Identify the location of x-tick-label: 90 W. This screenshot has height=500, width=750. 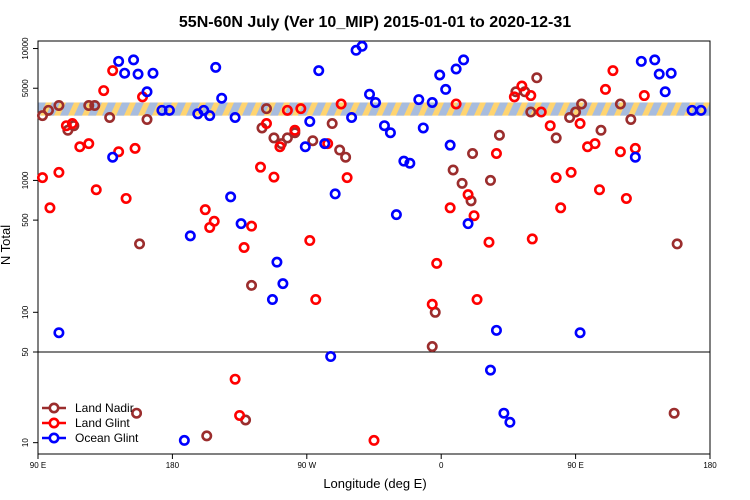
(306, 465).